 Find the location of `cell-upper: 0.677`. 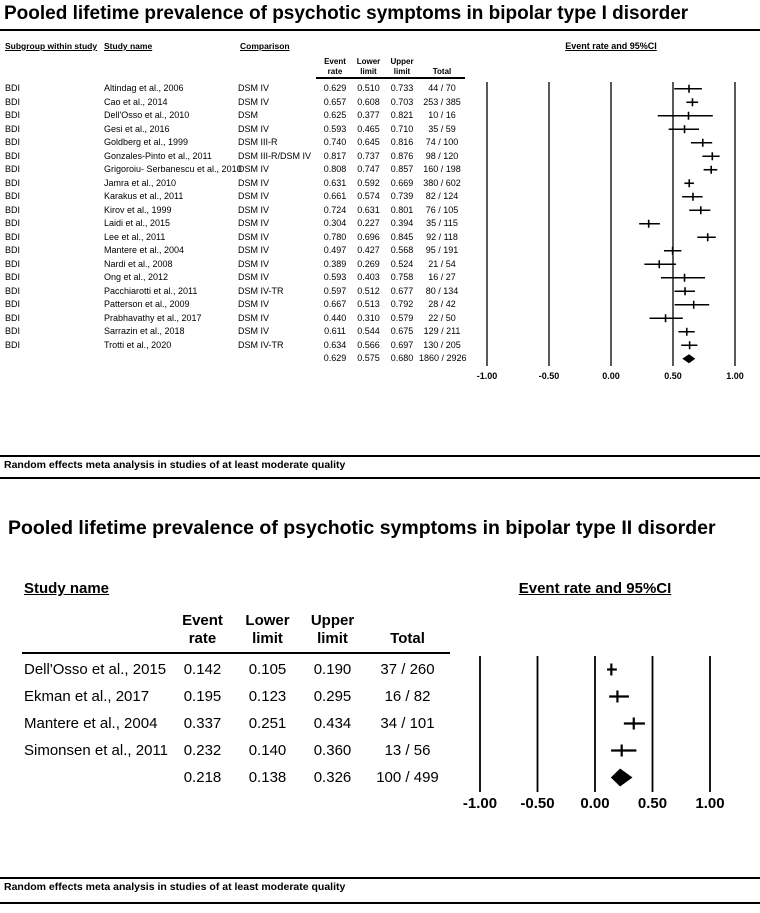

cell-upper: 0.677 is located at coordinates (402, 290).